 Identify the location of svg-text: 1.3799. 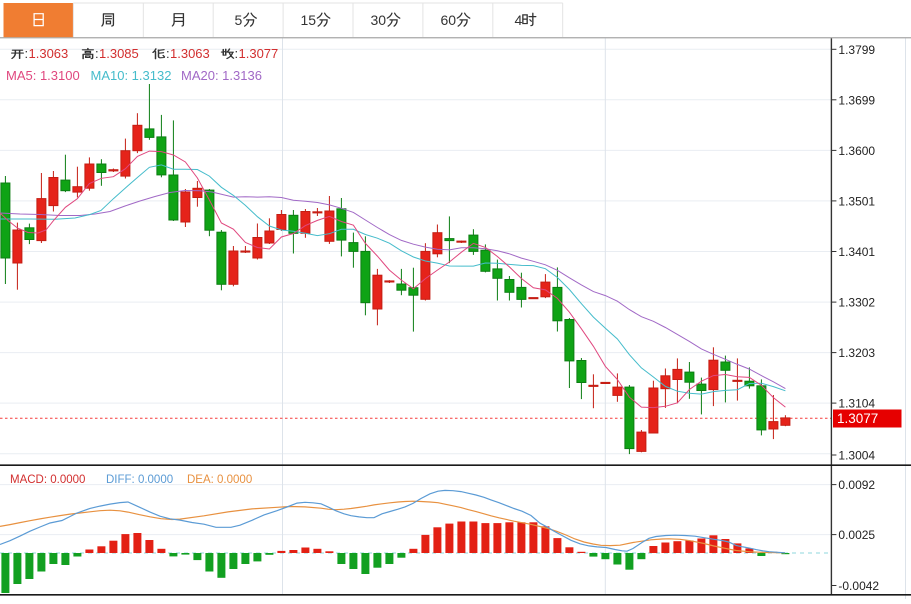
(856, 50).